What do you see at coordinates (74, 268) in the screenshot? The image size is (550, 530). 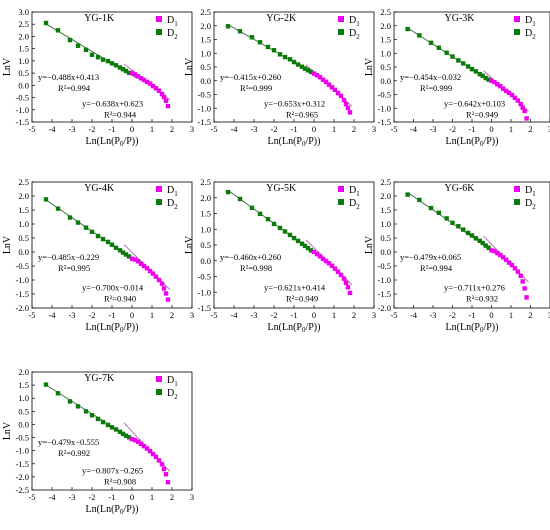 I see `r-squared-d2: R²=0.995` at bounding box center [74, 268].